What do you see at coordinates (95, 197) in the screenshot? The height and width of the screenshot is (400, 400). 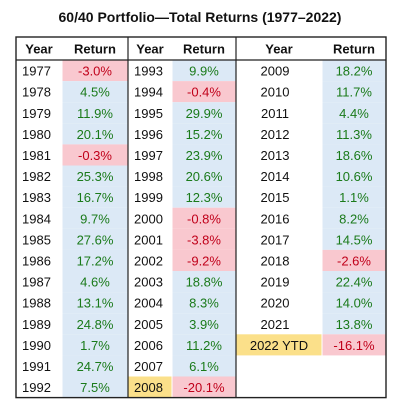 I see `return-value: 16.7%` at bounding box center [95, 197].